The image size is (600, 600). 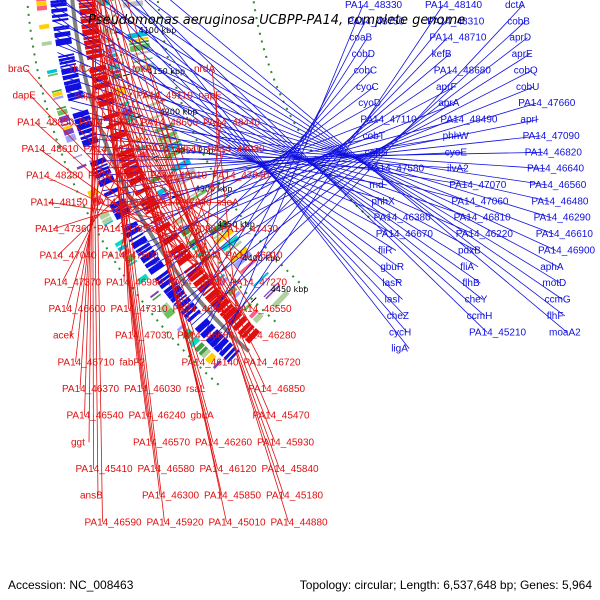 What do you see at coordinates (522, 54) in the screenshot?
I see `gene-label: aprE` at bounding box center [522, 54].